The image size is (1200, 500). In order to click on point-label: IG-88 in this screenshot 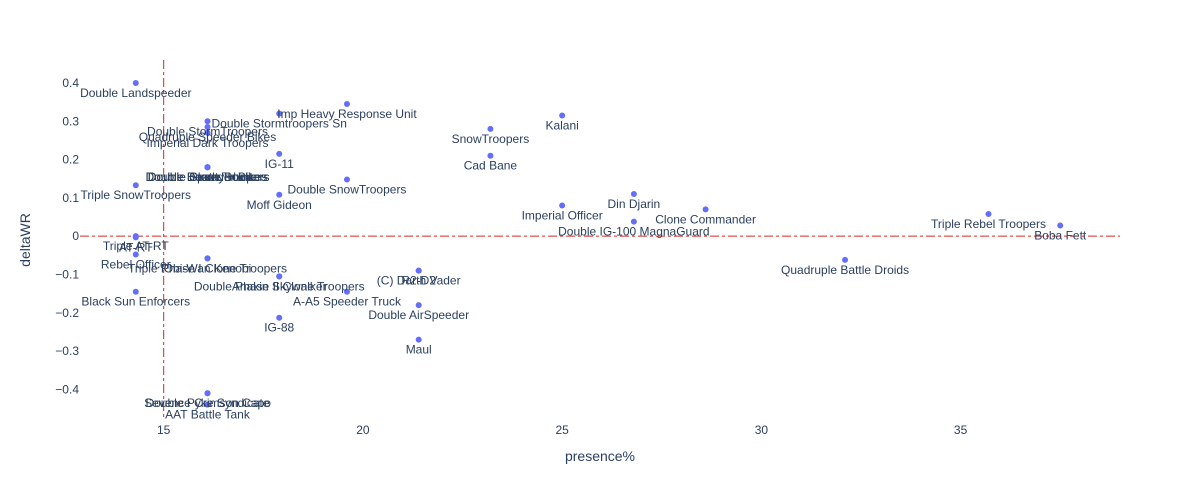, I will do `click(279, 328)`.